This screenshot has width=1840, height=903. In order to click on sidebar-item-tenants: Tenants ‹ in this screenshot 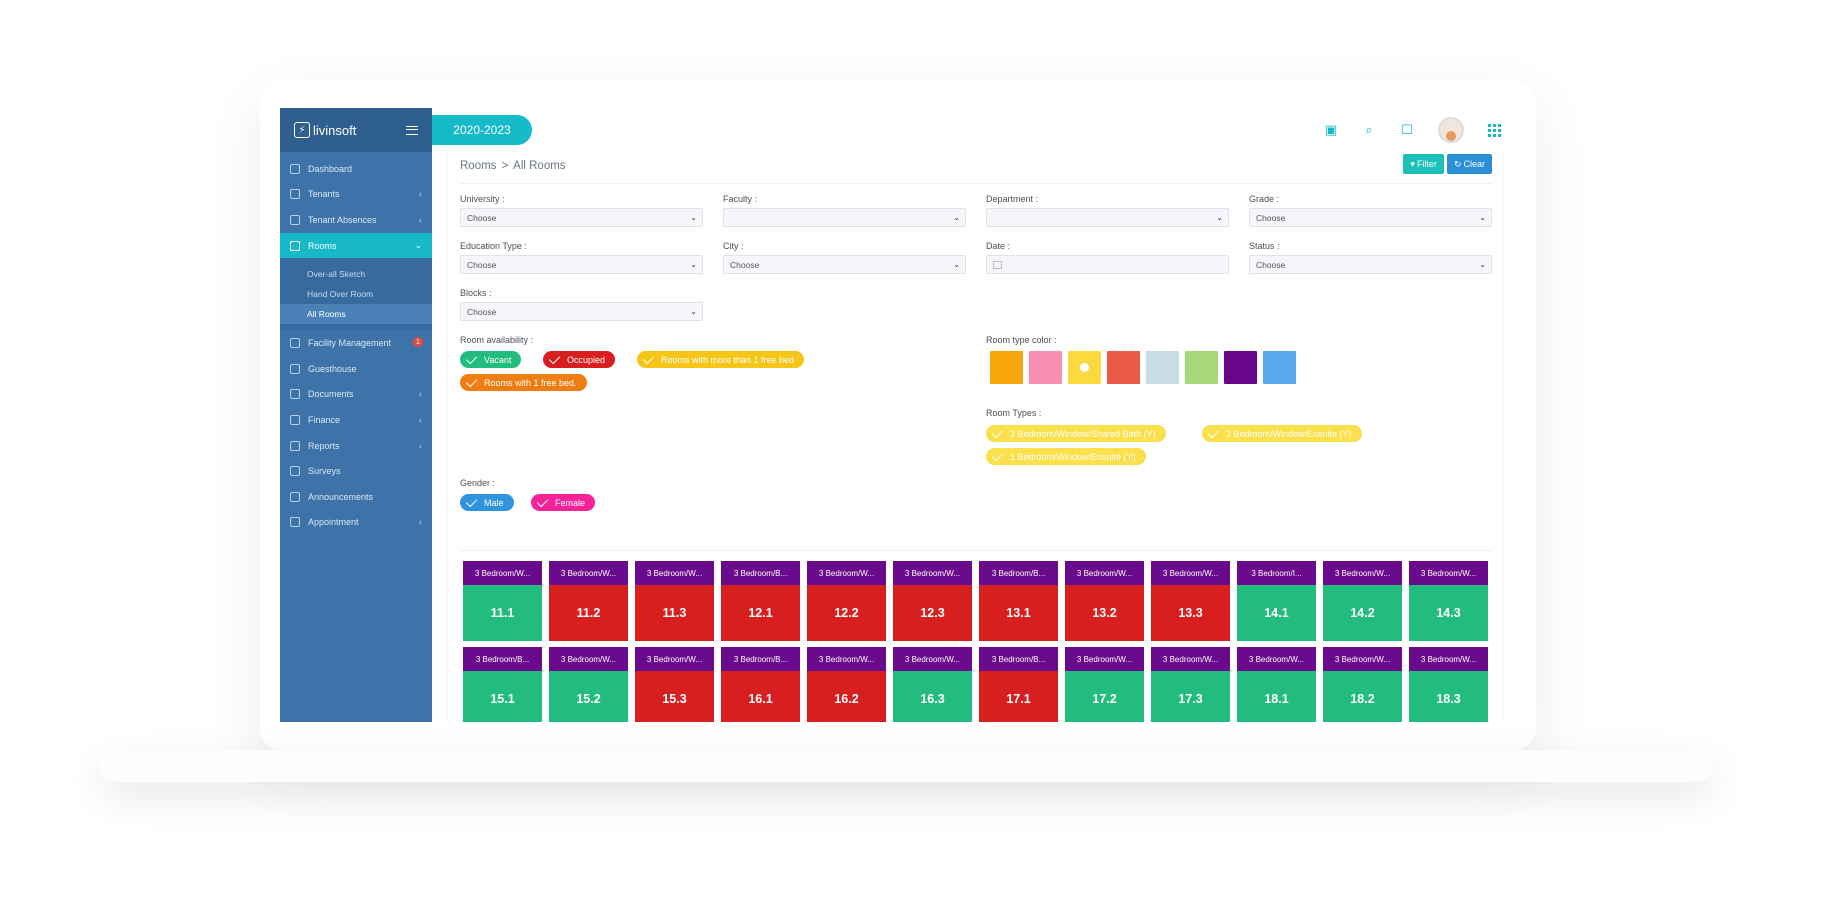, I will do `click(356, 195)`.